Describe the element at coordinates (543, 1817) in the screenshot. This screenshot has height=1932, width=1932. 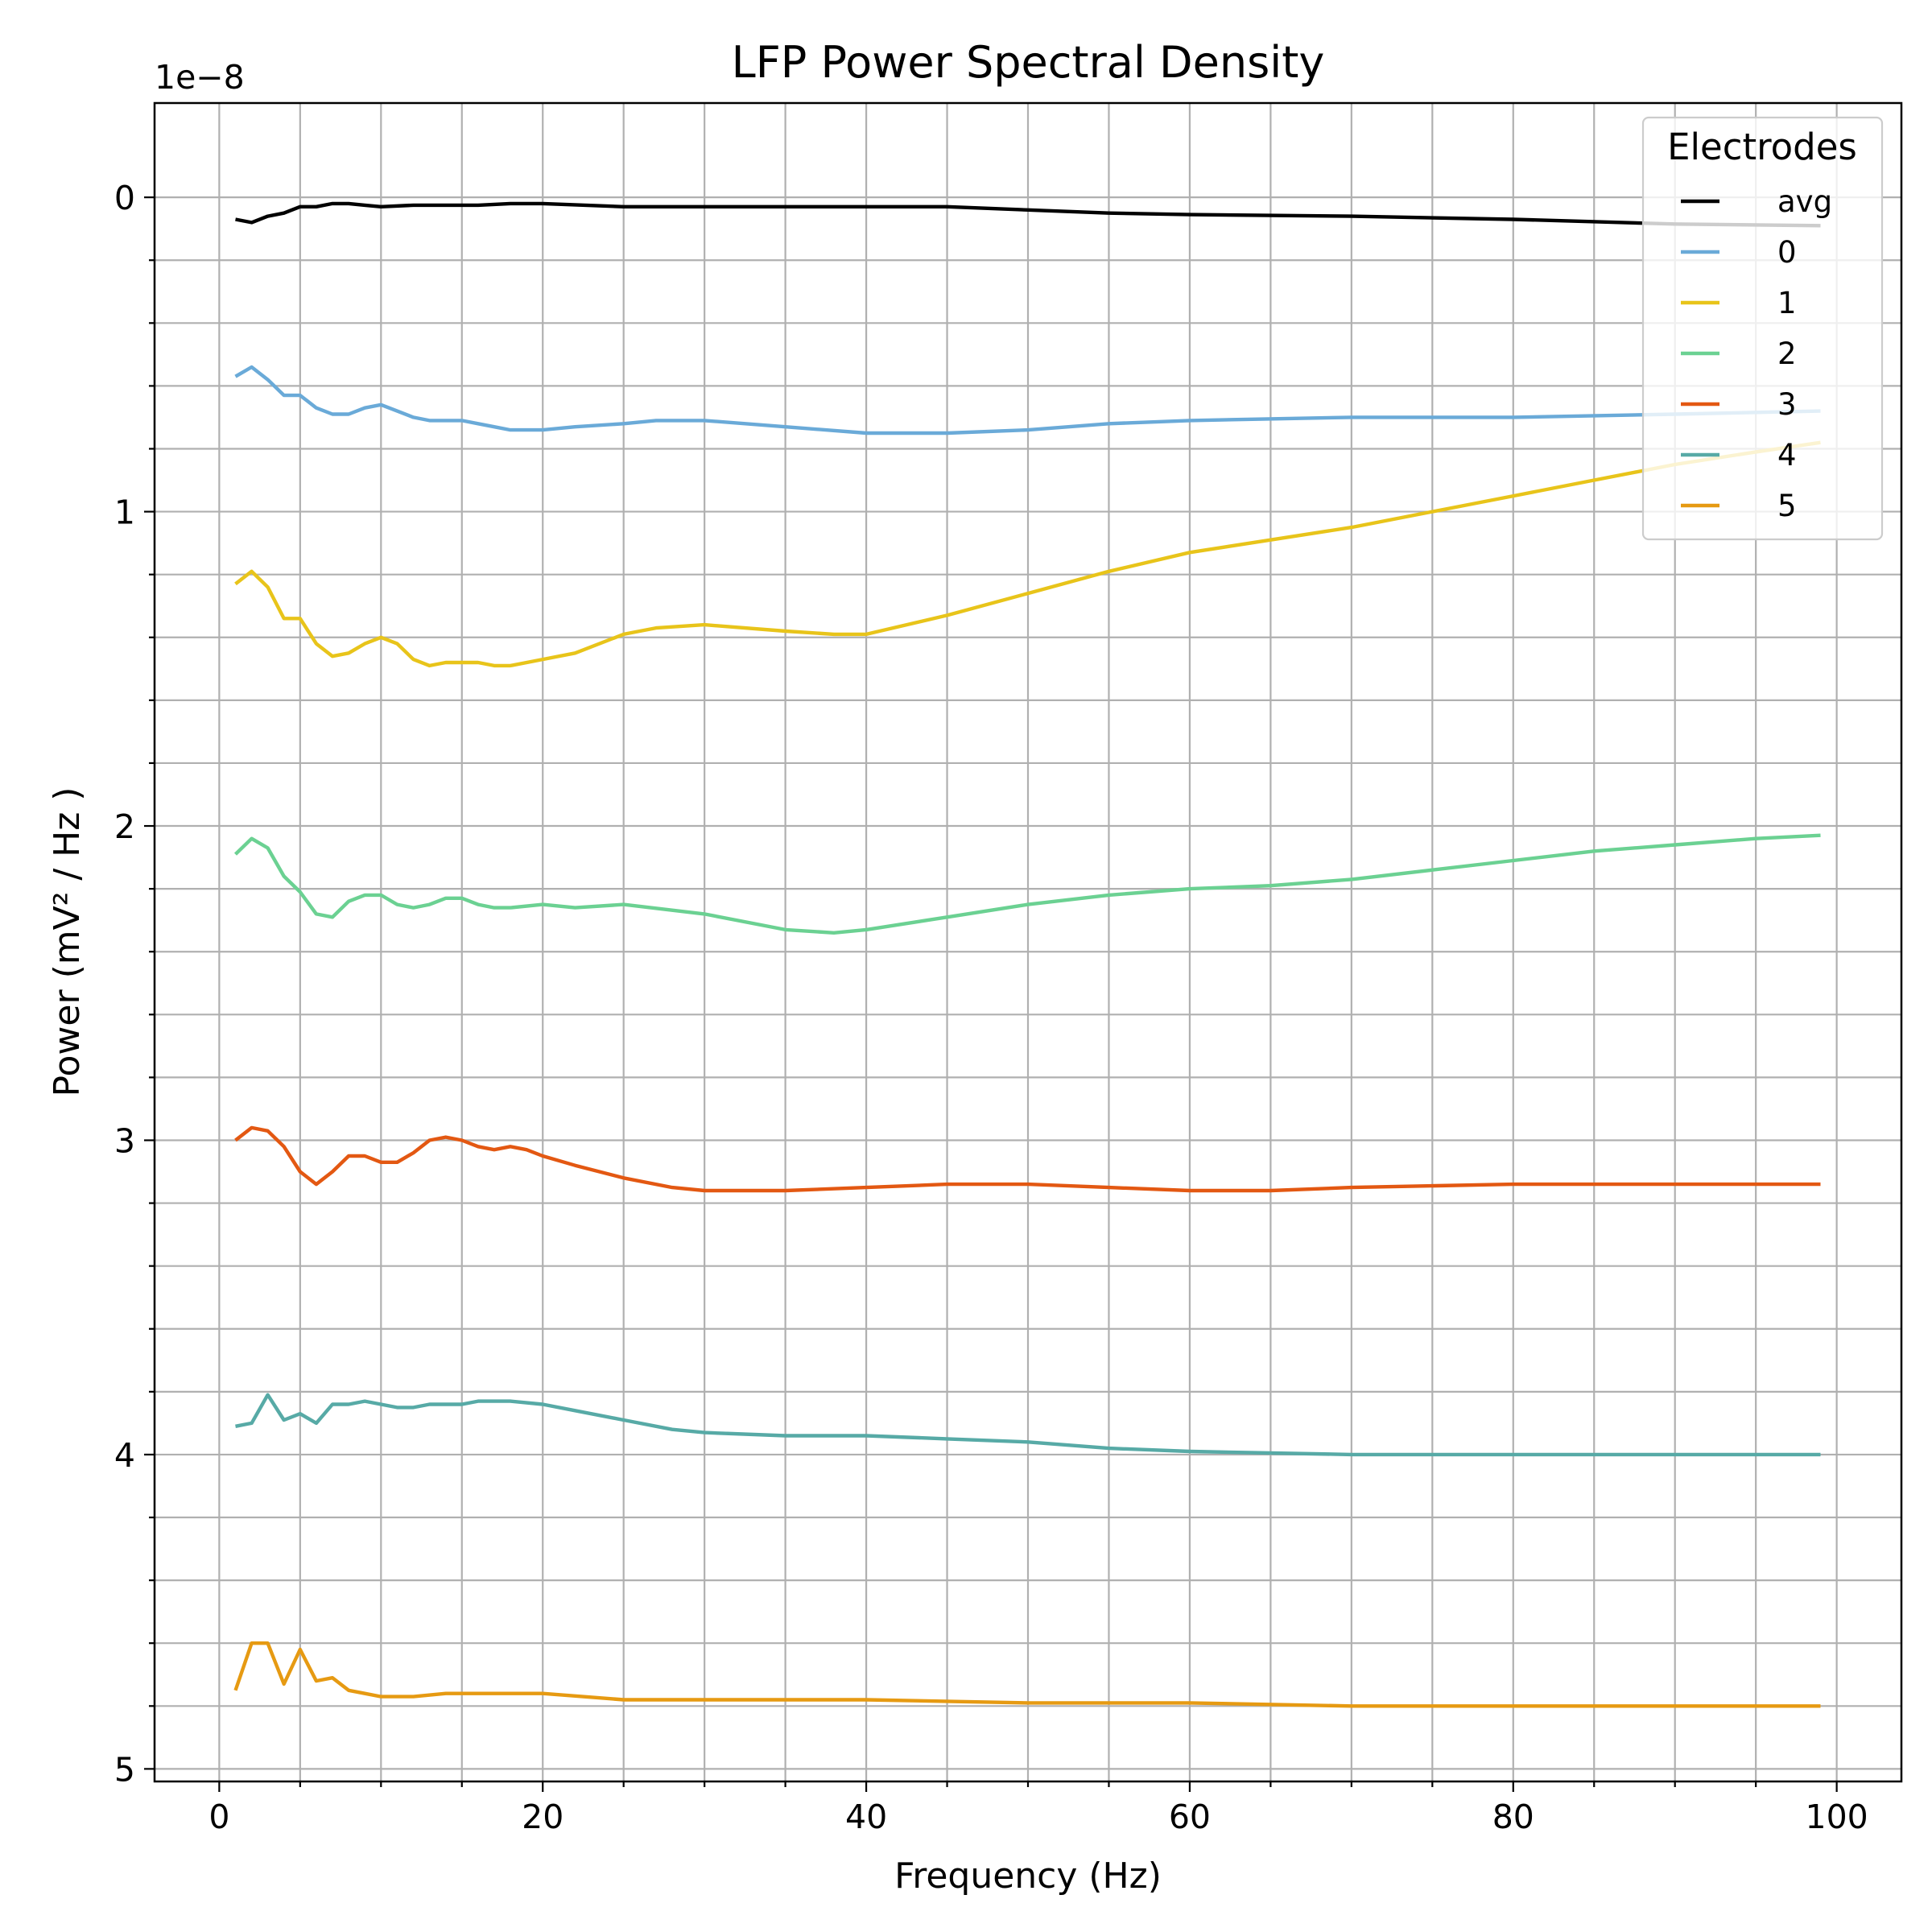
I see `x-tick-label: 20` at that location.